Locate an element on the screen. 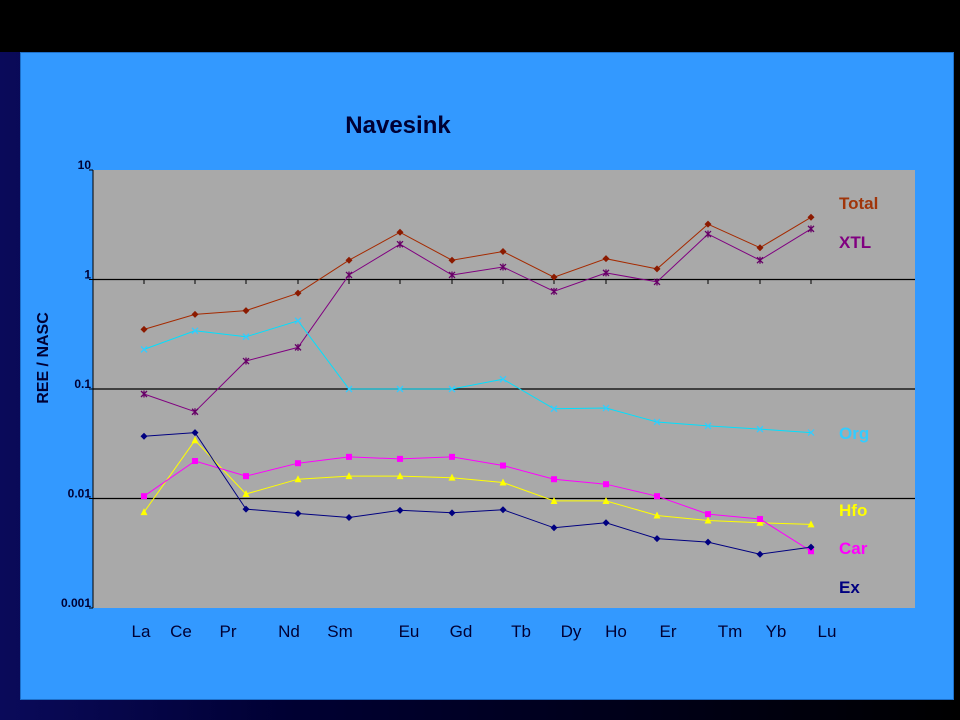 The image size is (960, 720). series-org is located at coordinates (477, 377).